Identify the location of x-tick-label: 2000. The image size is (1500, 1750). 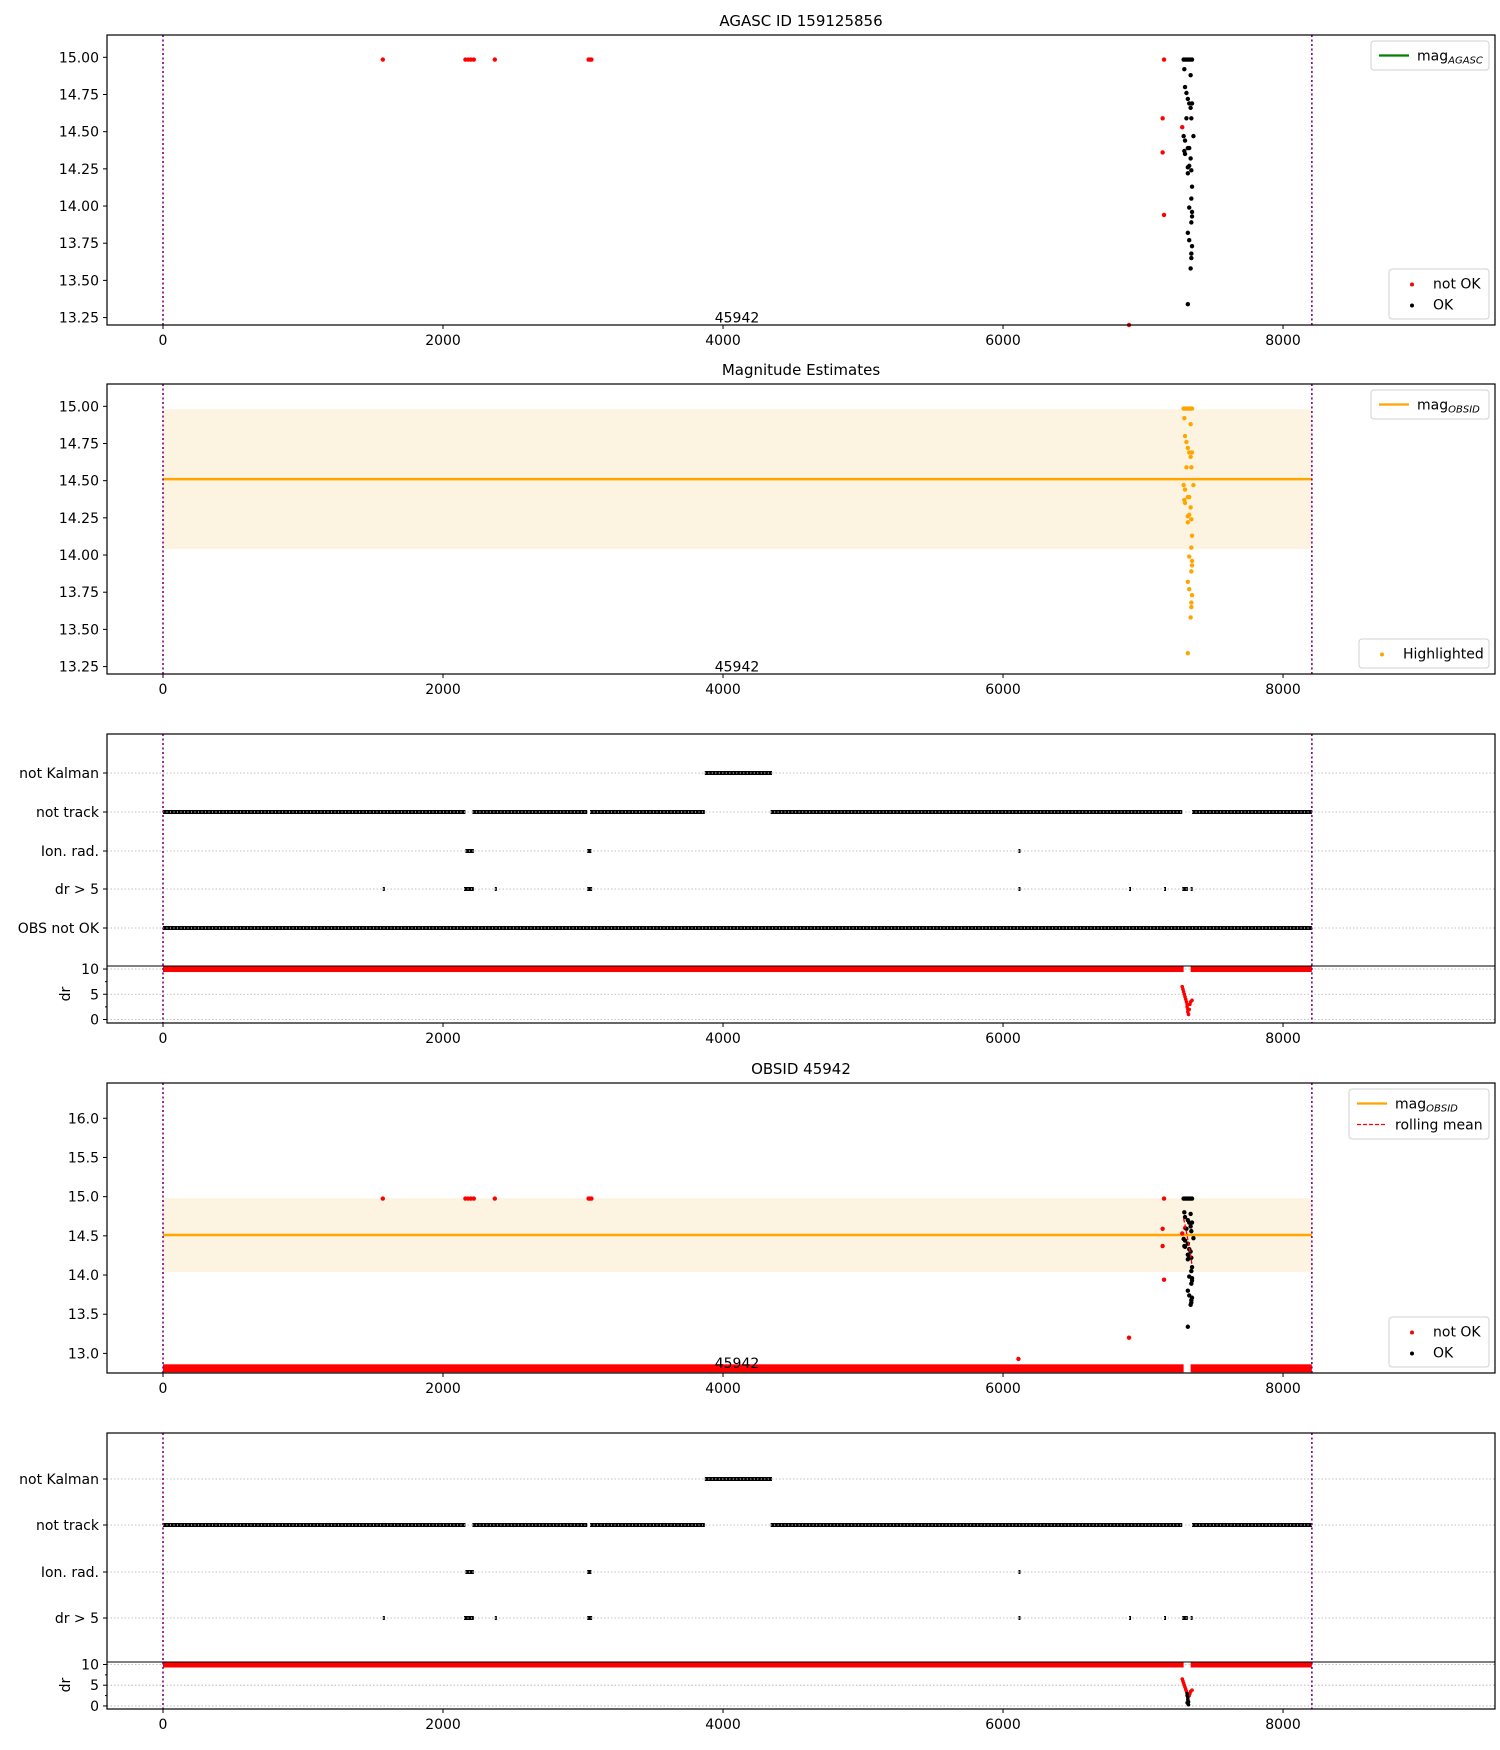
(443, 1389).